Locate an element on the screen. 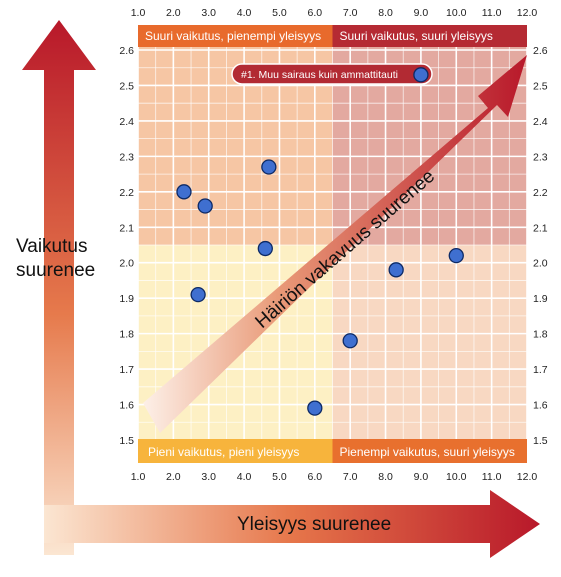  x-tick-label-bottom: 11.0 is located at coordinates (492, 477).